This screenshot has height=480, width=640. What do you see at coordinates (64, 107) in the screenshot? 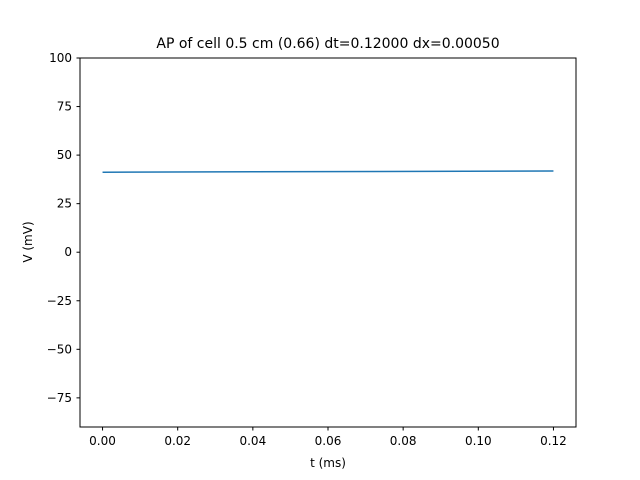
I see `y-tick-label: 75` at bounding box center [64, 107].